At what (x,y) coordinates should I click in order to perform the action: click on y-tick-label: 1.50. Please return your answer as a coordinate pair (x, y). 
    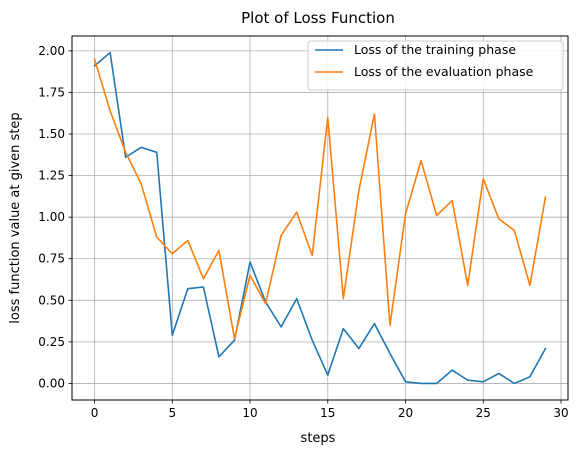
    Looking at the image, I should click on (51, 134).